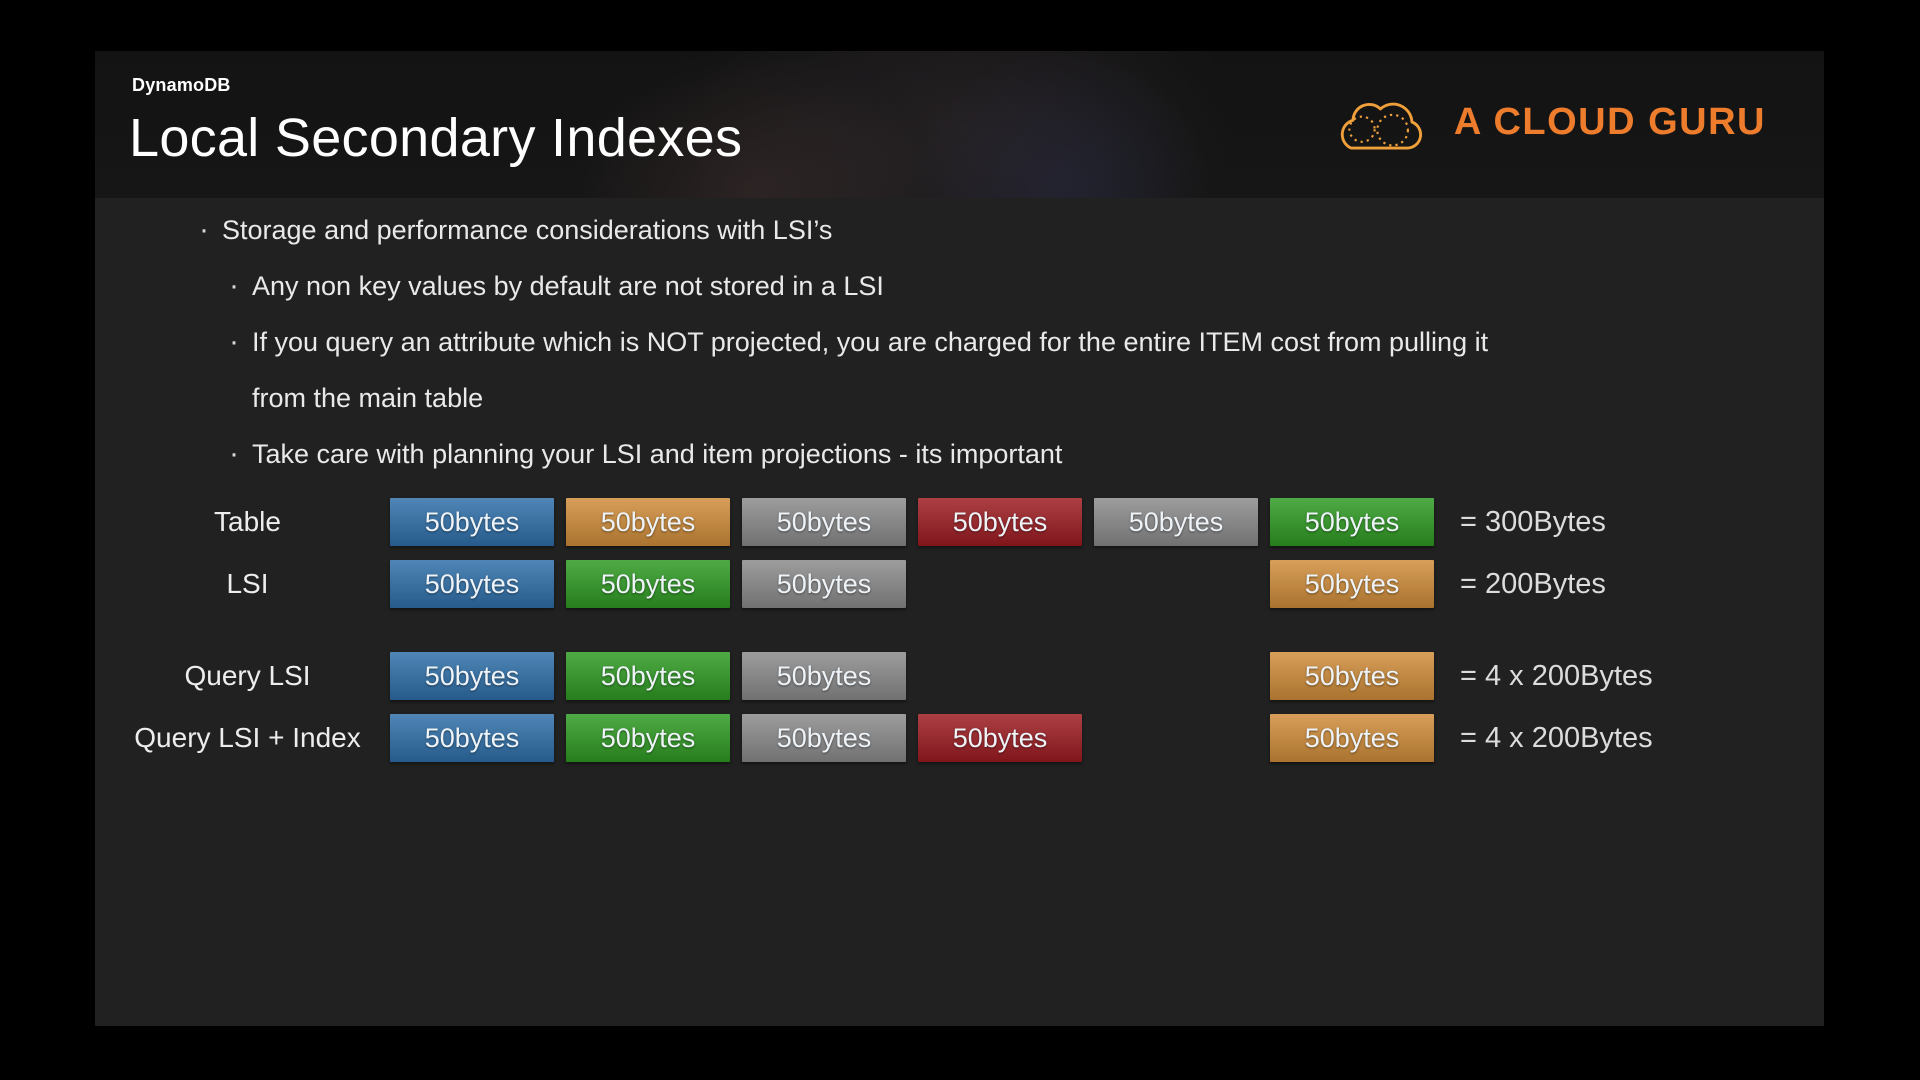 The width and height of the screenshot is (1920, 1080). Describe the element at coordinates (1609, 121) in the screenshot. I see `logo-text: A CLOUD GURU` at that location.